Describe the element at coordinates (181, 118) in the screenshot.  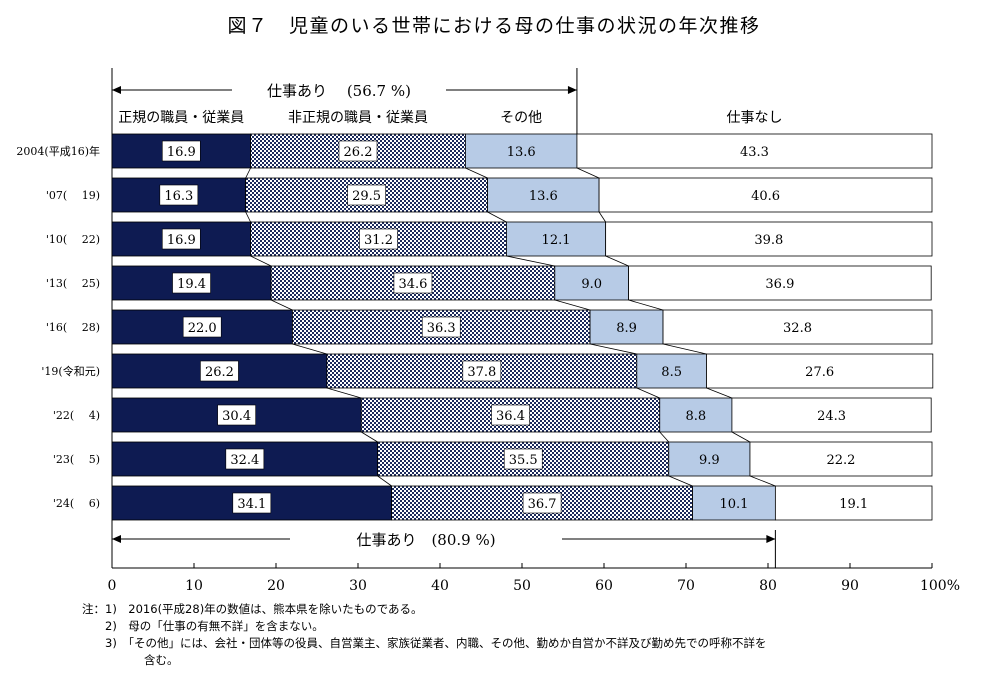
I see `legend-label-1: 正規の職員・従業員` at that location.